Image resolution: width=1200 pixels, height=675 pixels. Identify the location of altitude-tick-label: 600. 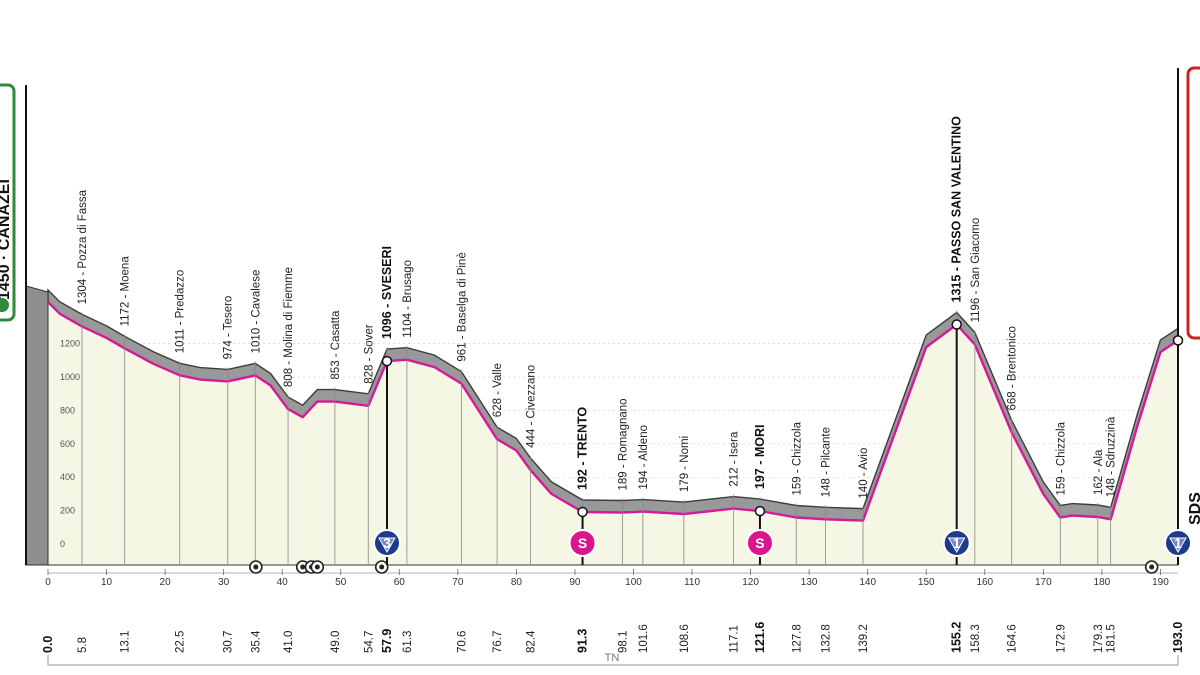
(67, 444).